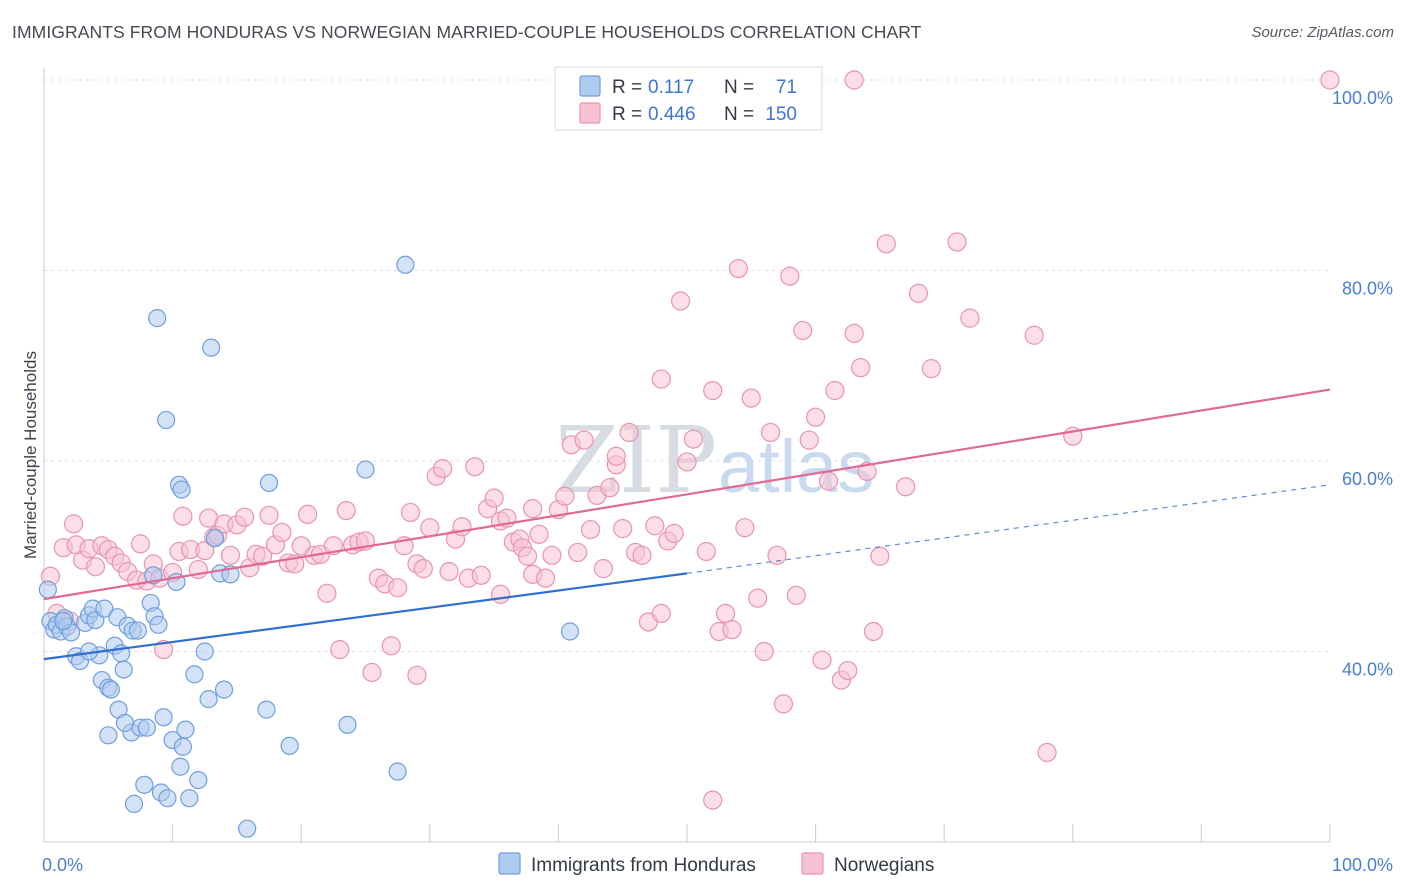 This screenshot has height=892, width=1406. I want to click on bottom-legend-swatch-norwegians, so click(812, 863).